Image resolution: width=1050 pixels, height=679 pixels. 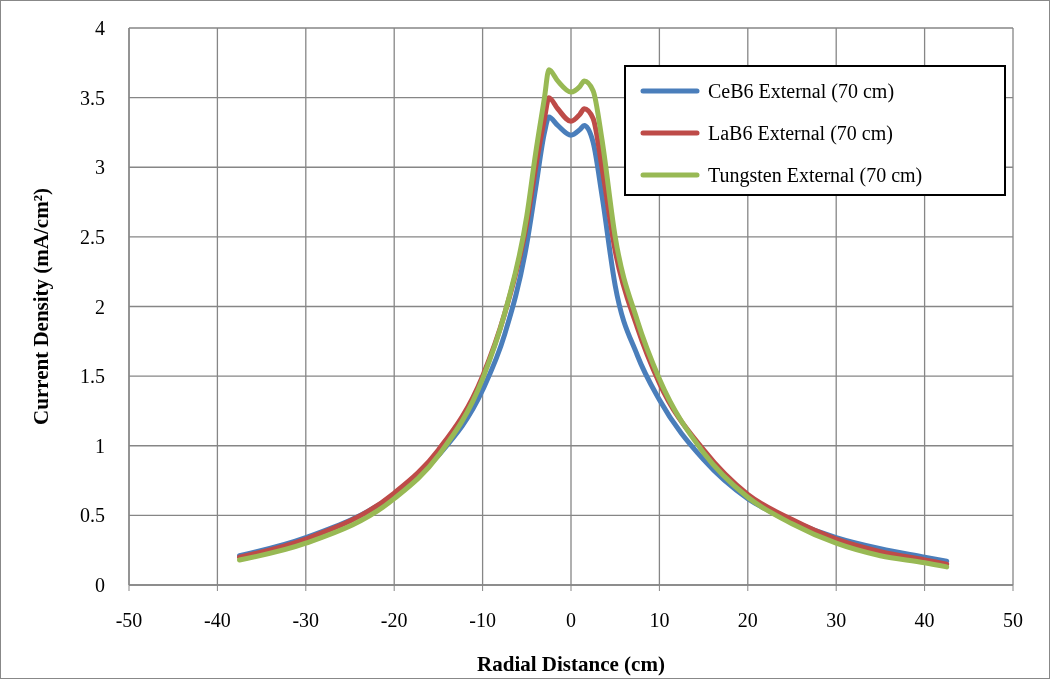 What do you see at coordinates (482, 620) in the screenshot?
I see `x-tick-label: -10` at bounding box center [482, 620].